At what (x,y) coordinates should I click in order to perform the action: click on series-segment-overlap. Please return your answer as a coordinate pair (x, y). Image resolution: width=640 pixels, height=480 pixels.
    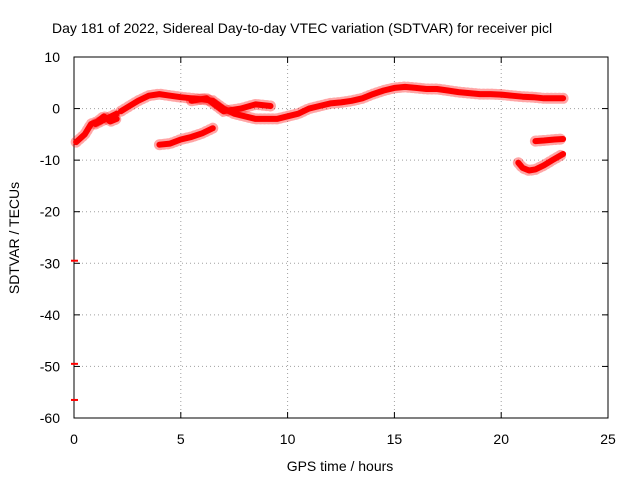
    Looking at the image, I should click on (231, 105).